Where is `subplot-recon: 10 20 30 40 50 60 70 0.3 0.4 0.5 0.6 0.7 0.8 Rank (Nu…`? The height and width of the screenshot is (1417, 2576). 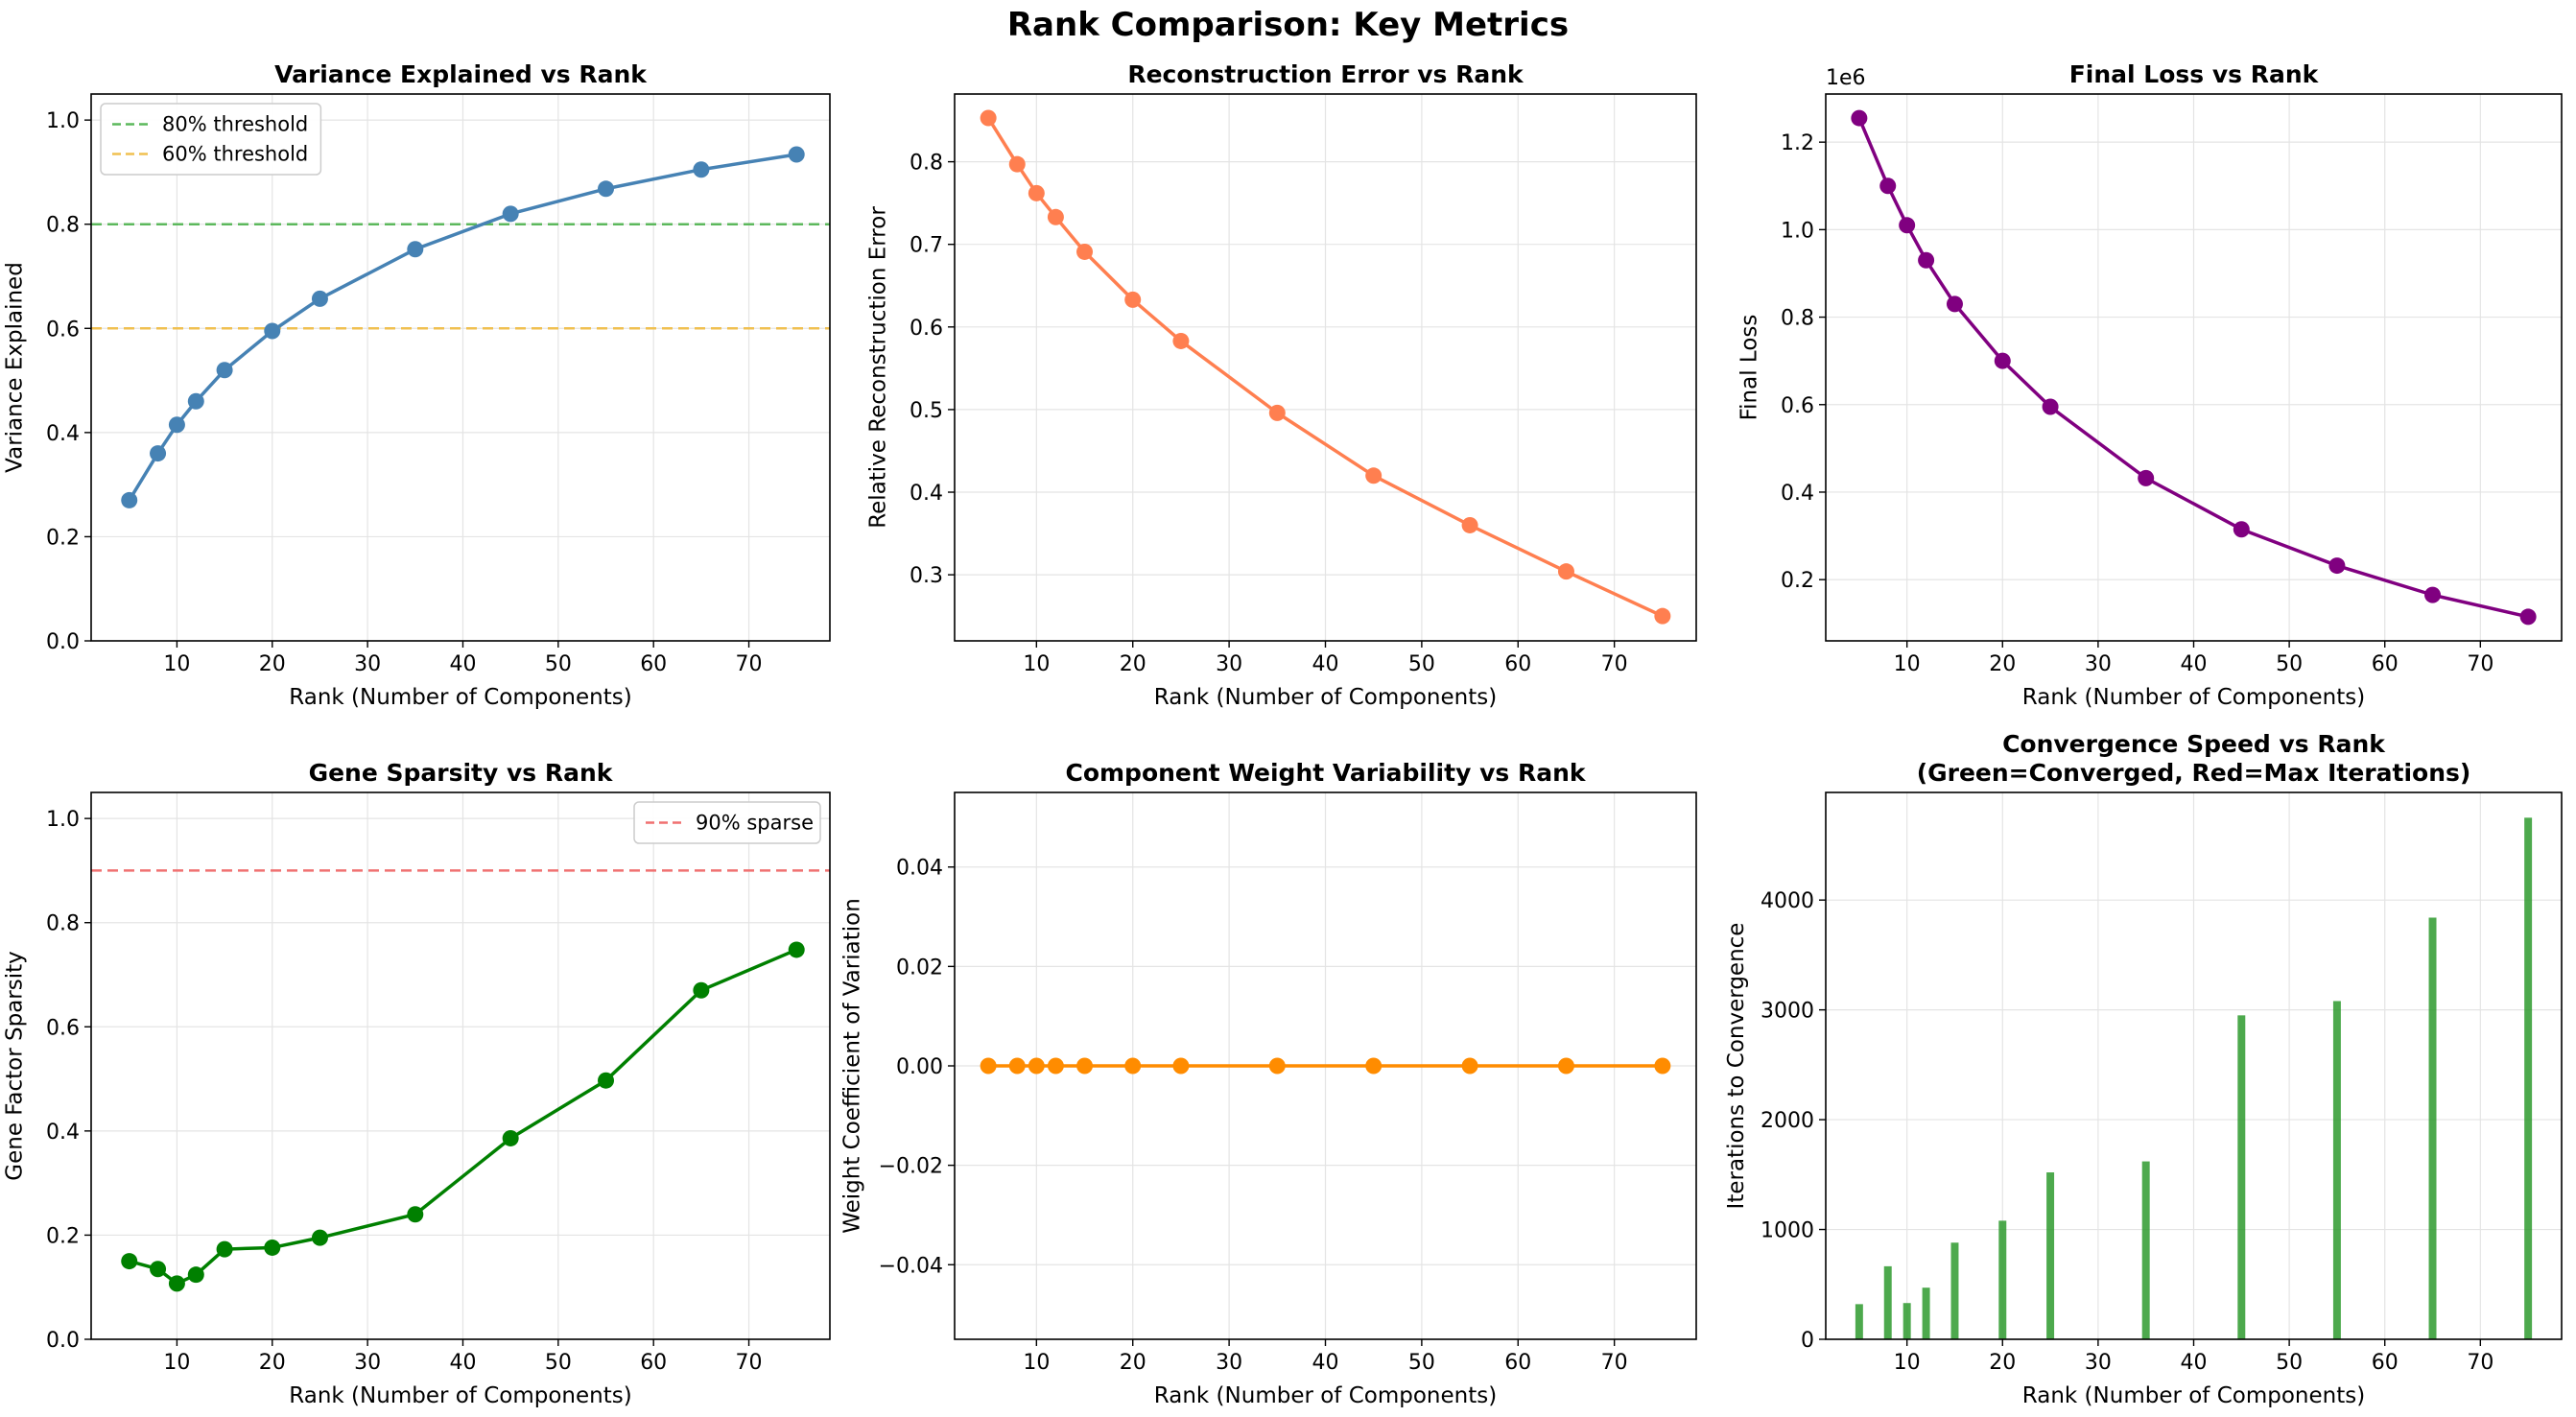
subplot-recon: 10 20 30 40 50 60 70 0.3 0.4 0.5 0.6 0.7 0.8 Rank (Nu… is located at coordinates (1282, 385).